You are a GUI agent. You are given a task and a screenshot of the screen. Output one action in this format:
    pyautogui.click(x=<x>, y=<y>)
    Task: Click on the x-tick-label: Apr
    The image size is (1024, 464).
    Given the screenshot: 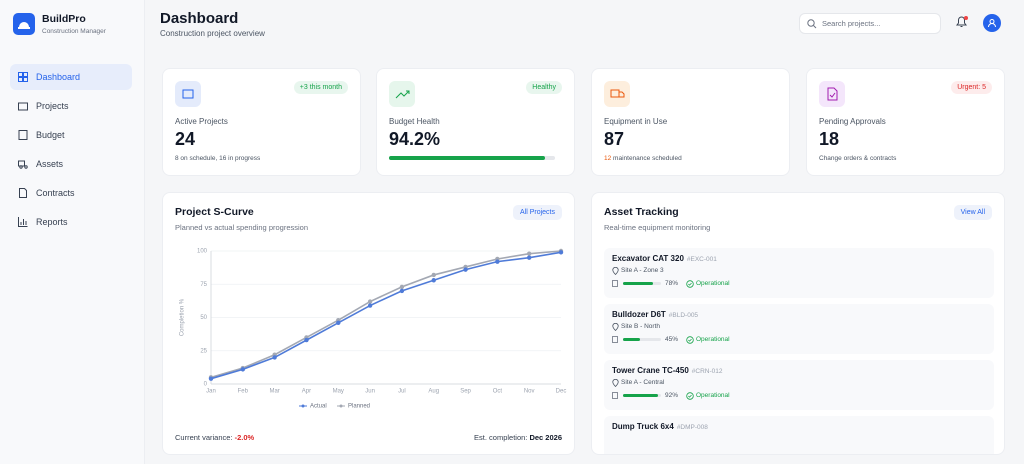 What is the action you would take?
    pyautogui.click(x=306, y=392)
    